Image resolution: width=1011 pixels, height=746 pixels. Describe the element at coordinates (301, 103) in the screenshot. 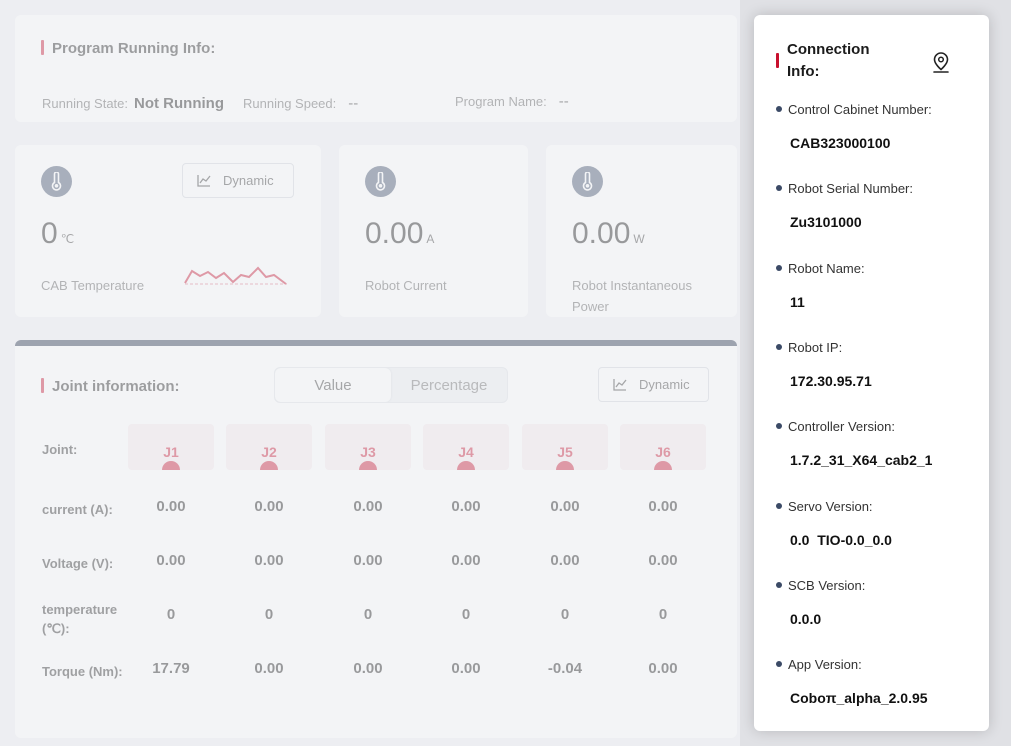

I see `running-speed: Running Speed: --` at that location.